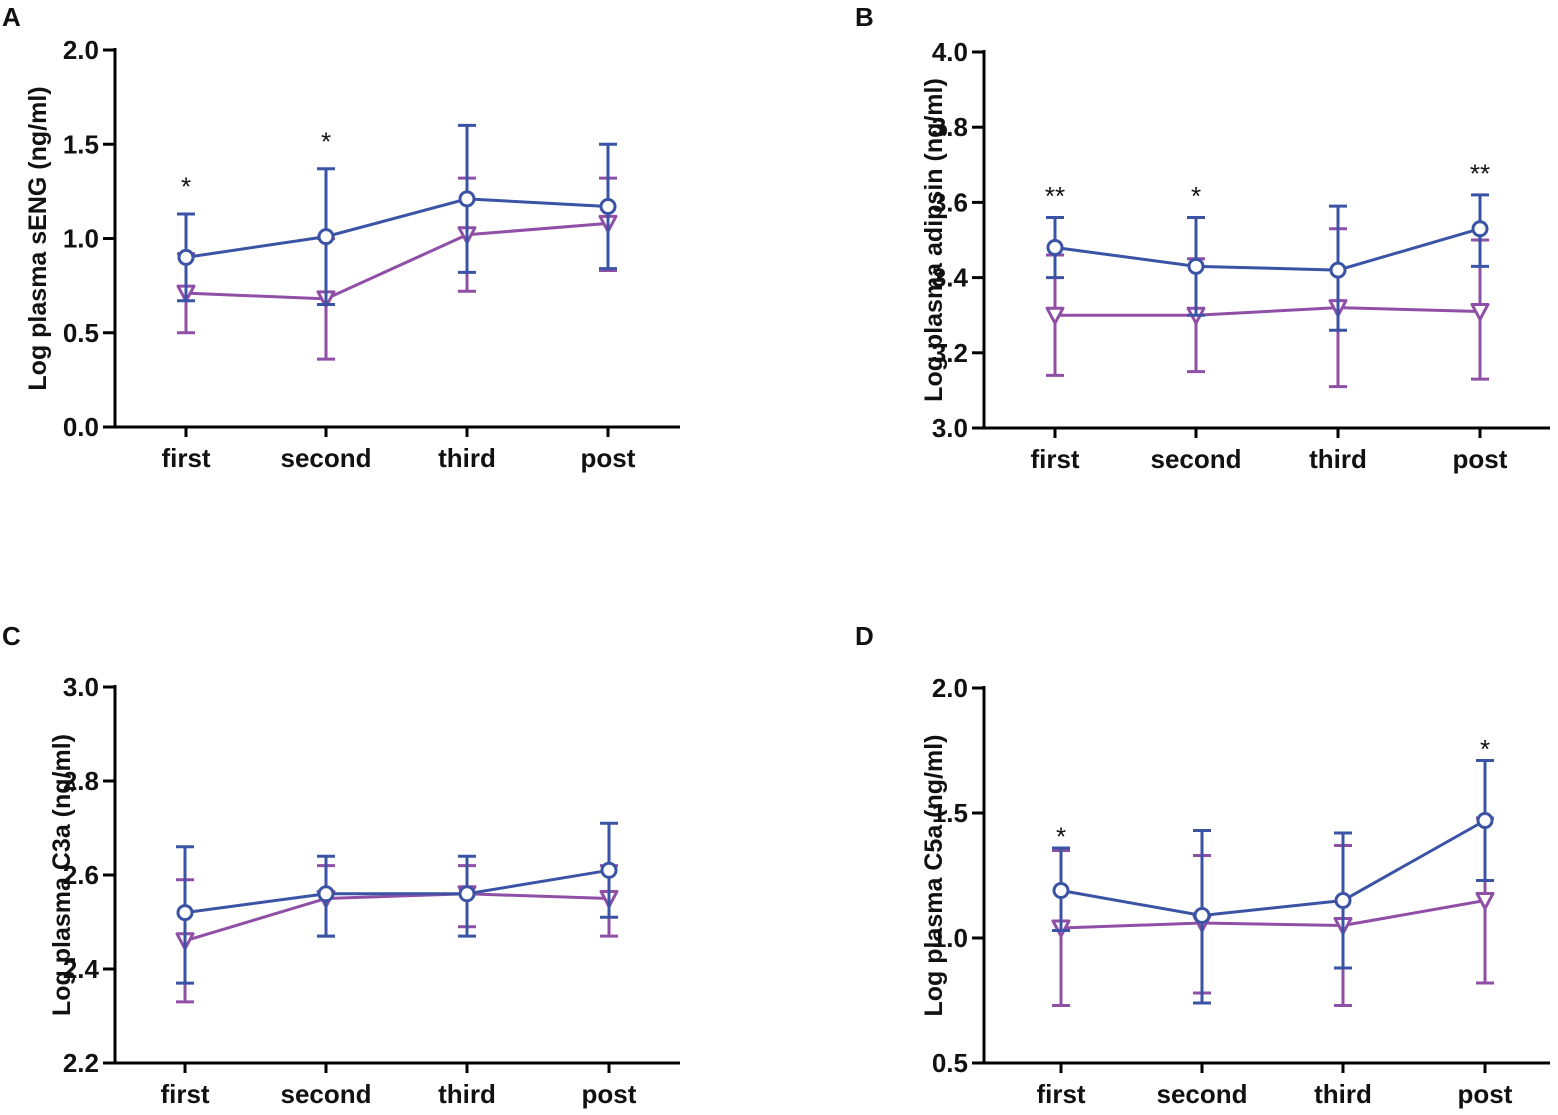  What do you see at coordinates (81, 875) in the screenshot?
I see `y-tick-label: 2.6` at bounding box center [81, 875].